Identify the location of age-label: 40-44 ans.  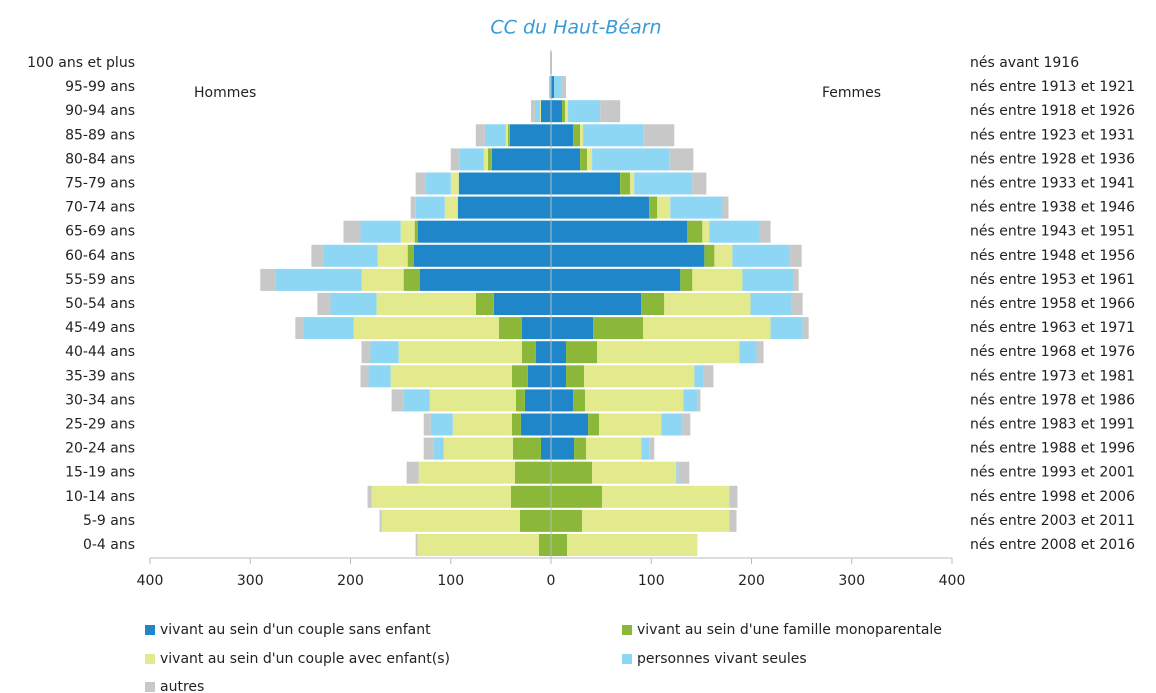
(100, 352).